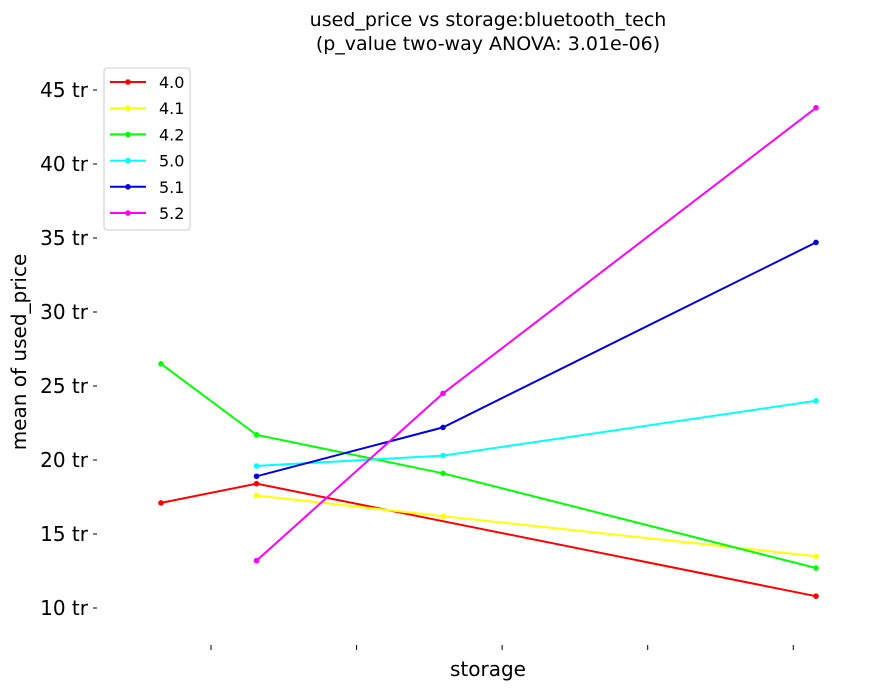 The height and width of the screenshot is (690, 889). Describe the element at coordinates (64, 164) in the screenshot. I see `y-tick-label: 40 tr` at that location.